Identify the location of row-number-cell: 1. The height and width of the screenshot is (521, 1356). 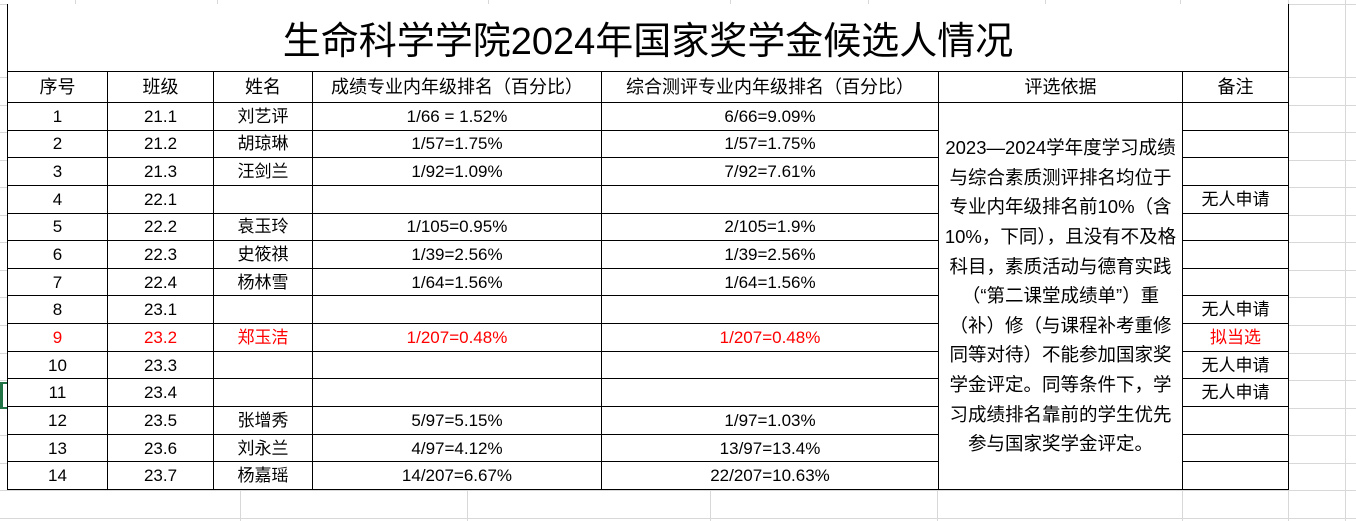
(58, 117).